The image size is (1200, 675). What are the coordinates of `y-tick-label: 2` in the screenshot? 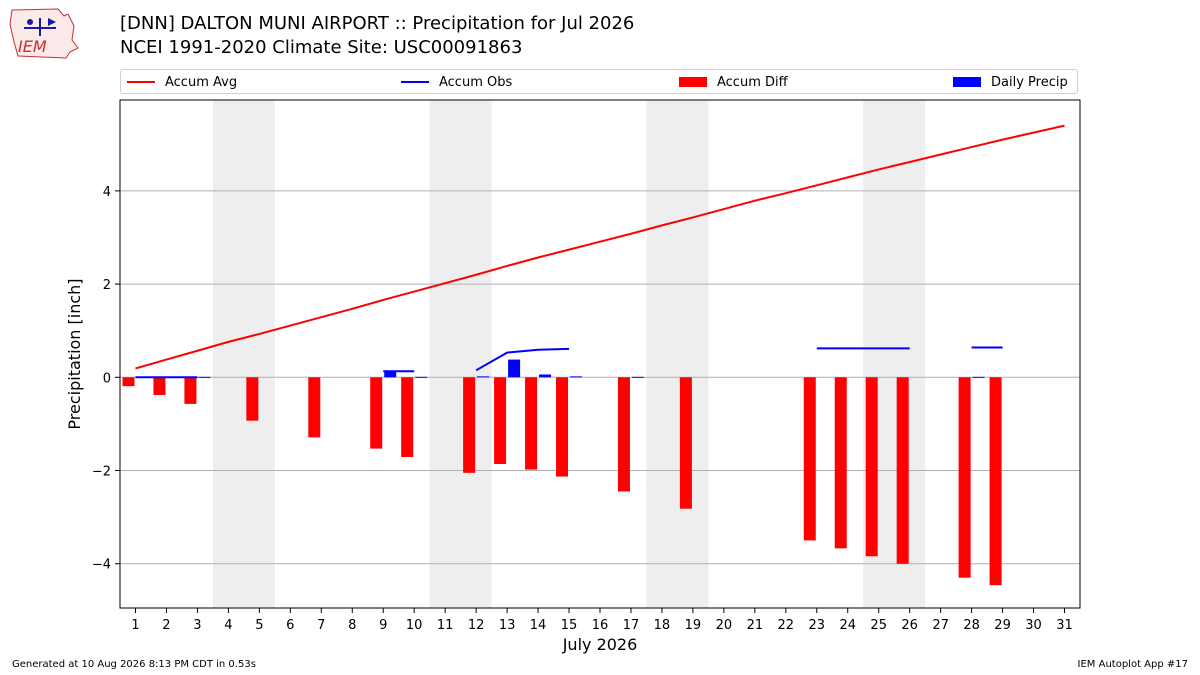 It's located at (107, 285).